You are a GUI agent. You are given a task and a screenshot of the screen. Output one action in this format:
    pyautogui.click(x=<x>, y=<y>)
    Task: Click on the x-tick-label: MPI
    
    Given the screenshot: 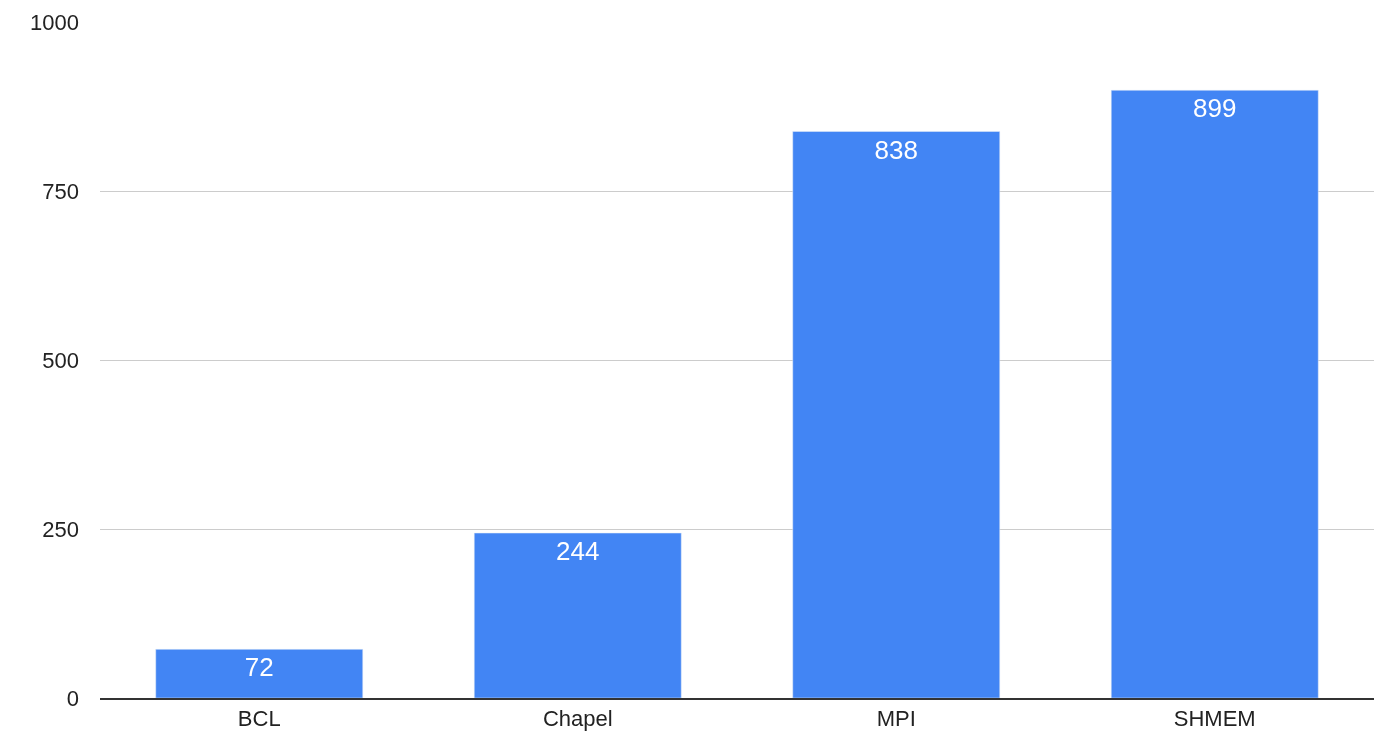 What is the action you would take?
    pyautogui.click(x=896, y=719)
    